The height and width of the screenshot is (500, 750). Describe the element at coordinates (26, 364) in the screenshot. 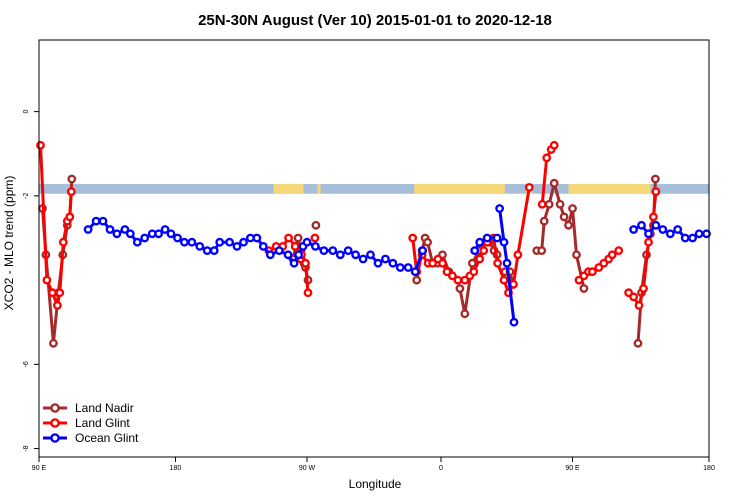

I see `y-tick-label: -6` at that location.